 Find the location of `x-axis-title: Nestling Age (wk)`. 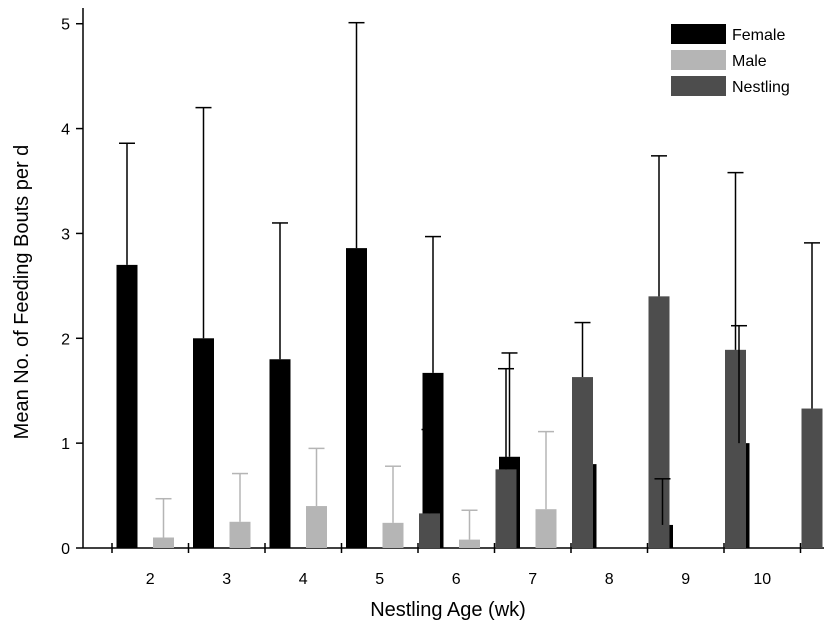

x-axis-title: Nestling Age (wk) is located at coordinates (448, 610).